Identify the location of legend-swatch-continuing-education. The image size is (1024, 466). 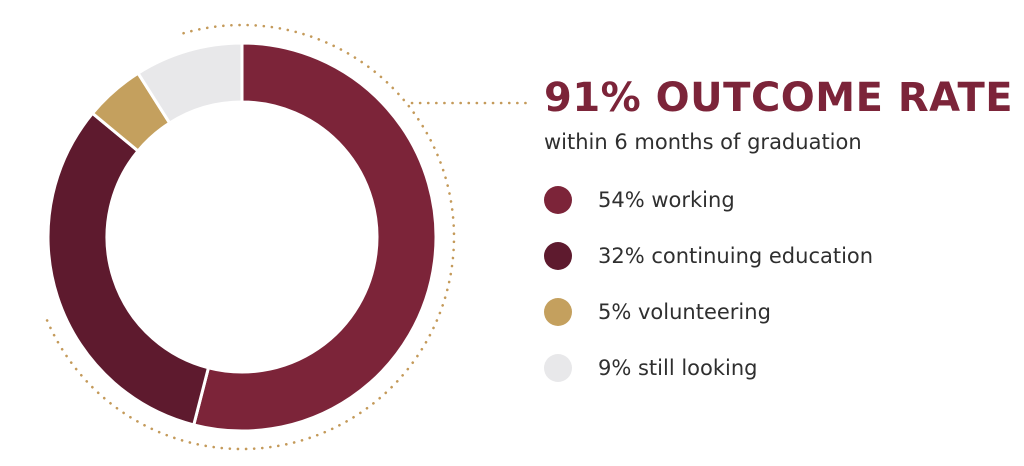
(558, 256).